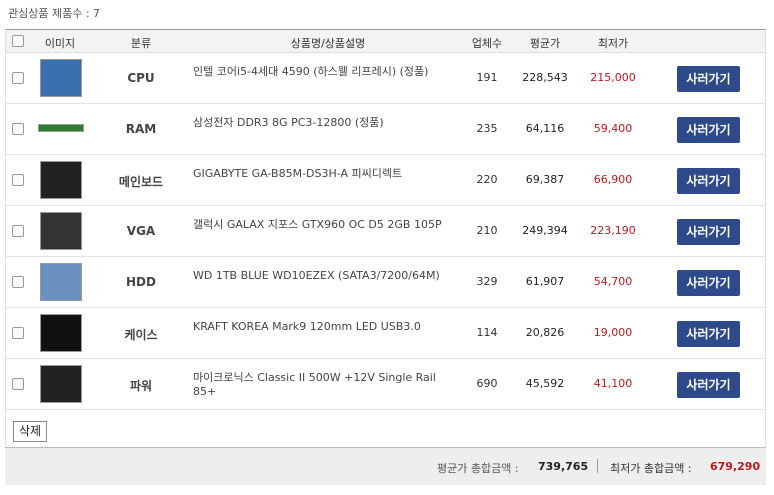  I want to click on min-total: 679,290, so click(735, 466).